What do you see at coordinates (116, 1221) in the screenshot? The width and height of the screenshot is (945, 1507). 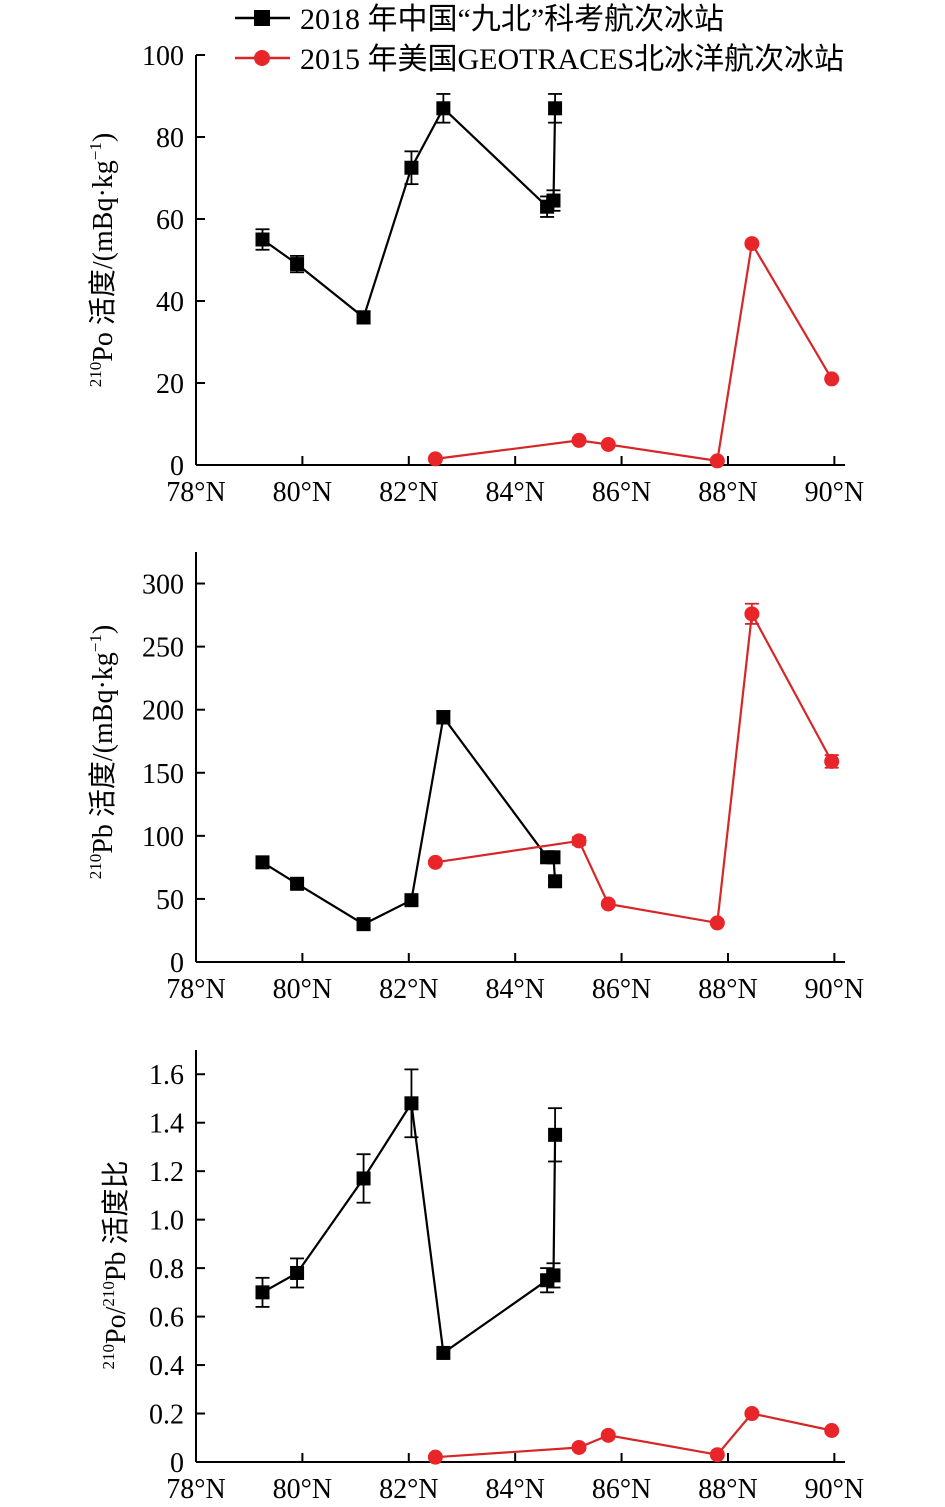 I see `y-label-text: Pb 活度比` at bounding box center [116, 1221].